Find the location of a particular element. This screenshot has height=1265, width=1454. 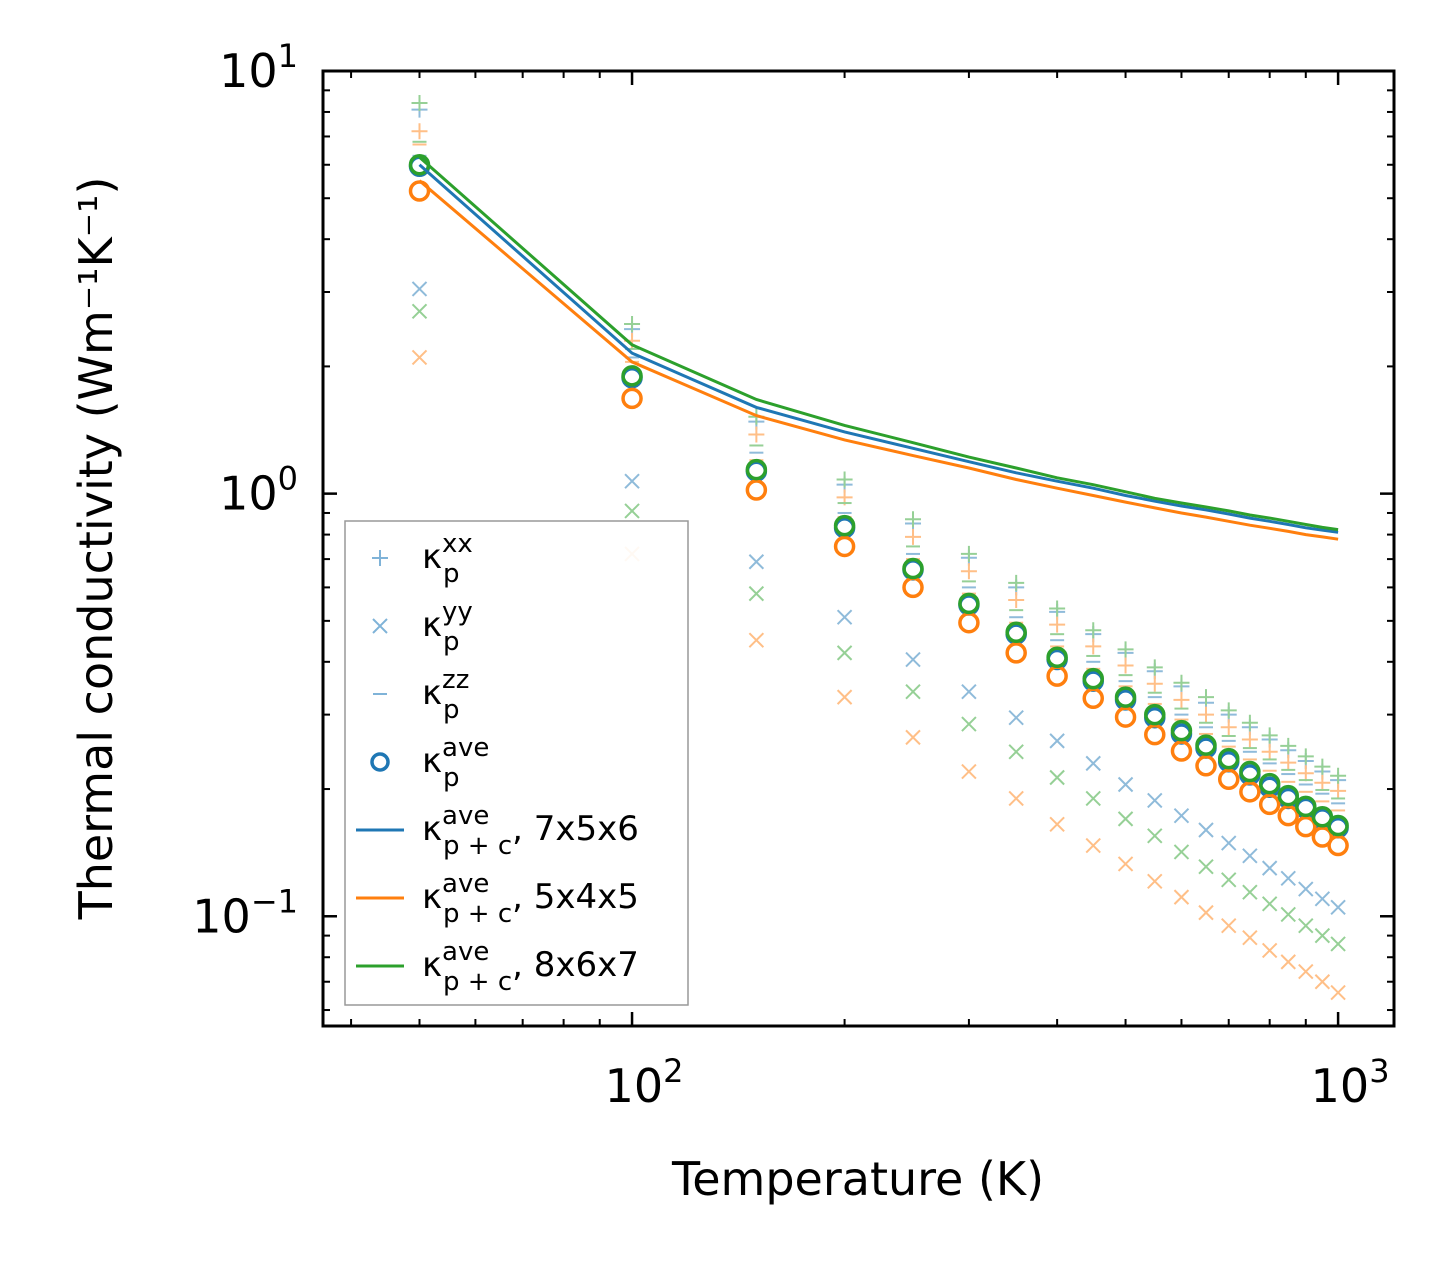

legend-item: κxx p is located at coordinates (422, 559).